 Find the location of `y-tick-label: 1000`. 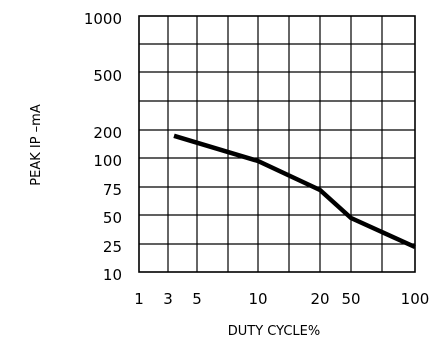

y-tick-label: 1000 is located at coordinates (103, 19).